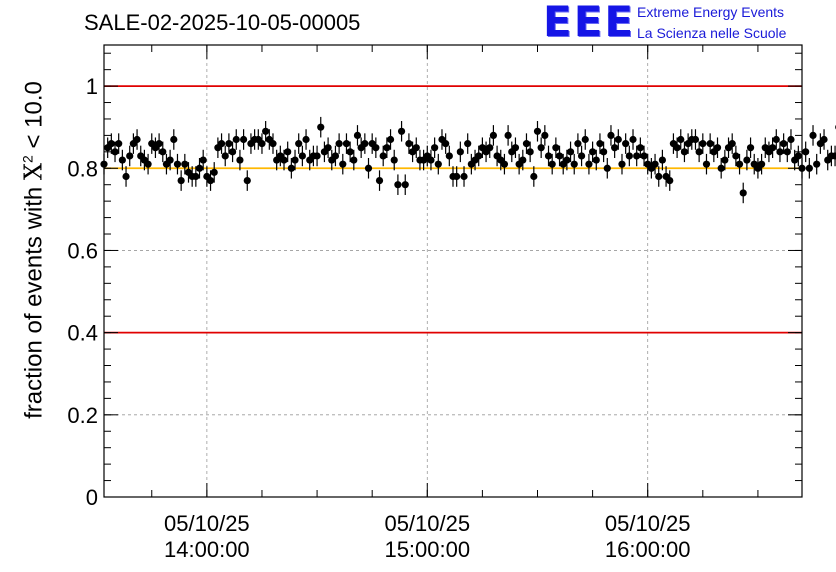 This screenshot has height=572, width=836. What do you see at coordinates (27, 159) in the screenshot?
I see `y-axis-label-exponent: 2` at bounding box center [27, 159].